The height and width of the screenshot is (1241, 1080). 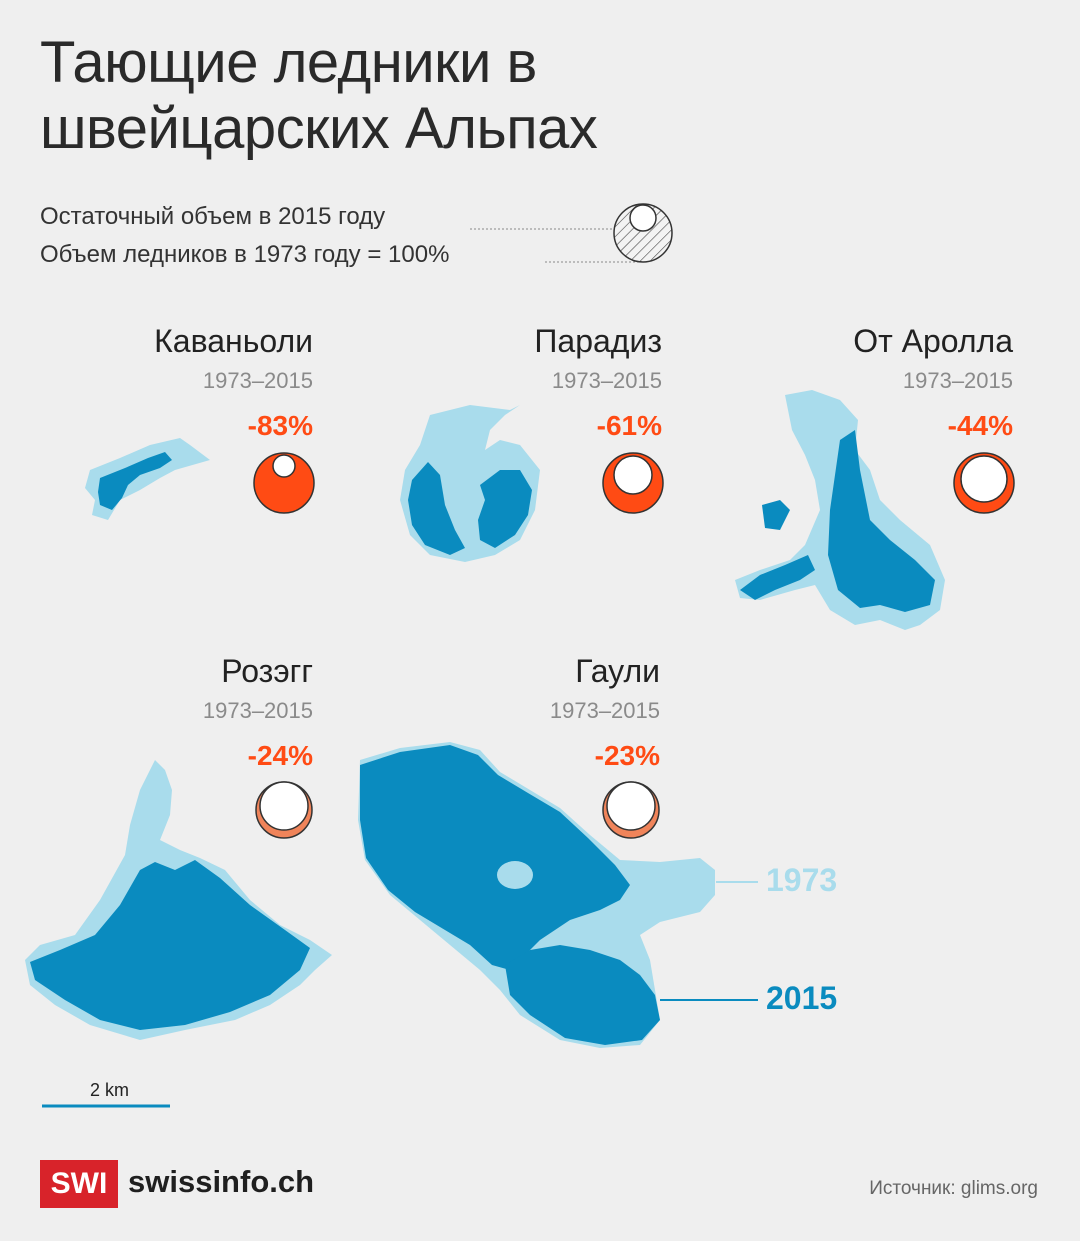 I want to click on glacier-map-paradies, so click(x=470, y=483).